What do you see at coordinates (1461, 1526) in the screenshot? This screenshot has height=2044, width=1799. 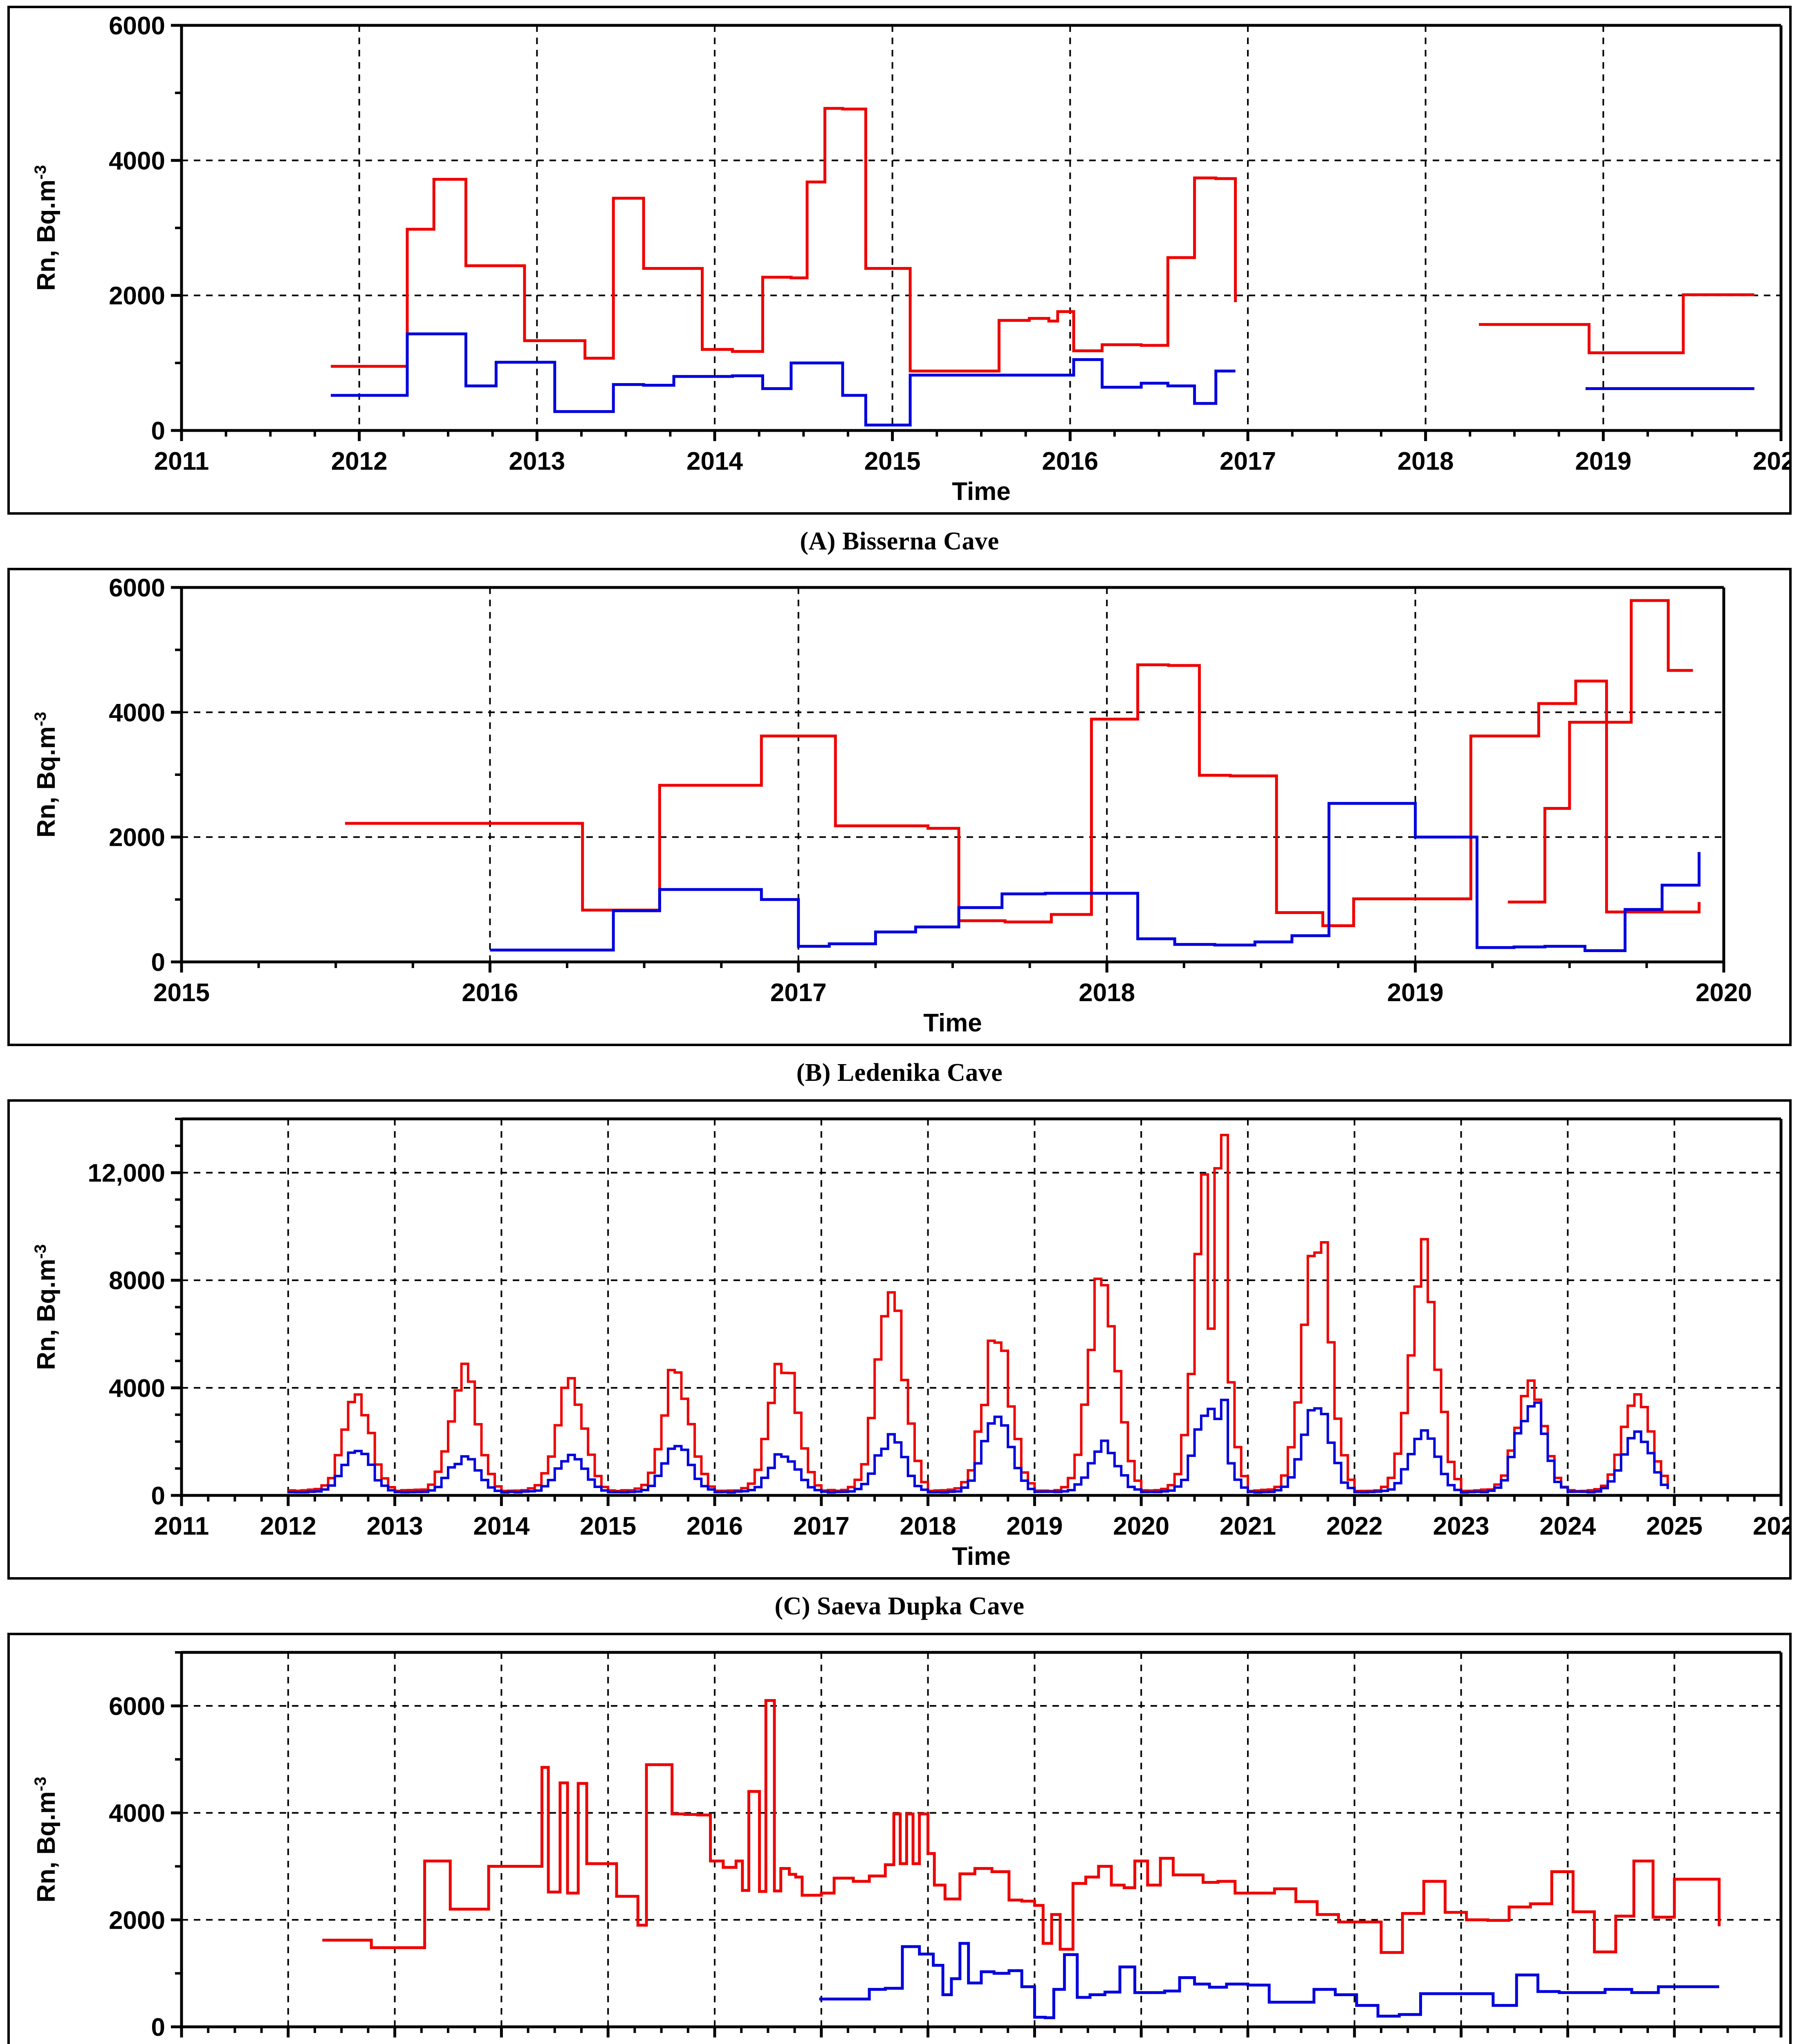 I see `x-tick-label: 2023` at bounding box center [1461, 1526].